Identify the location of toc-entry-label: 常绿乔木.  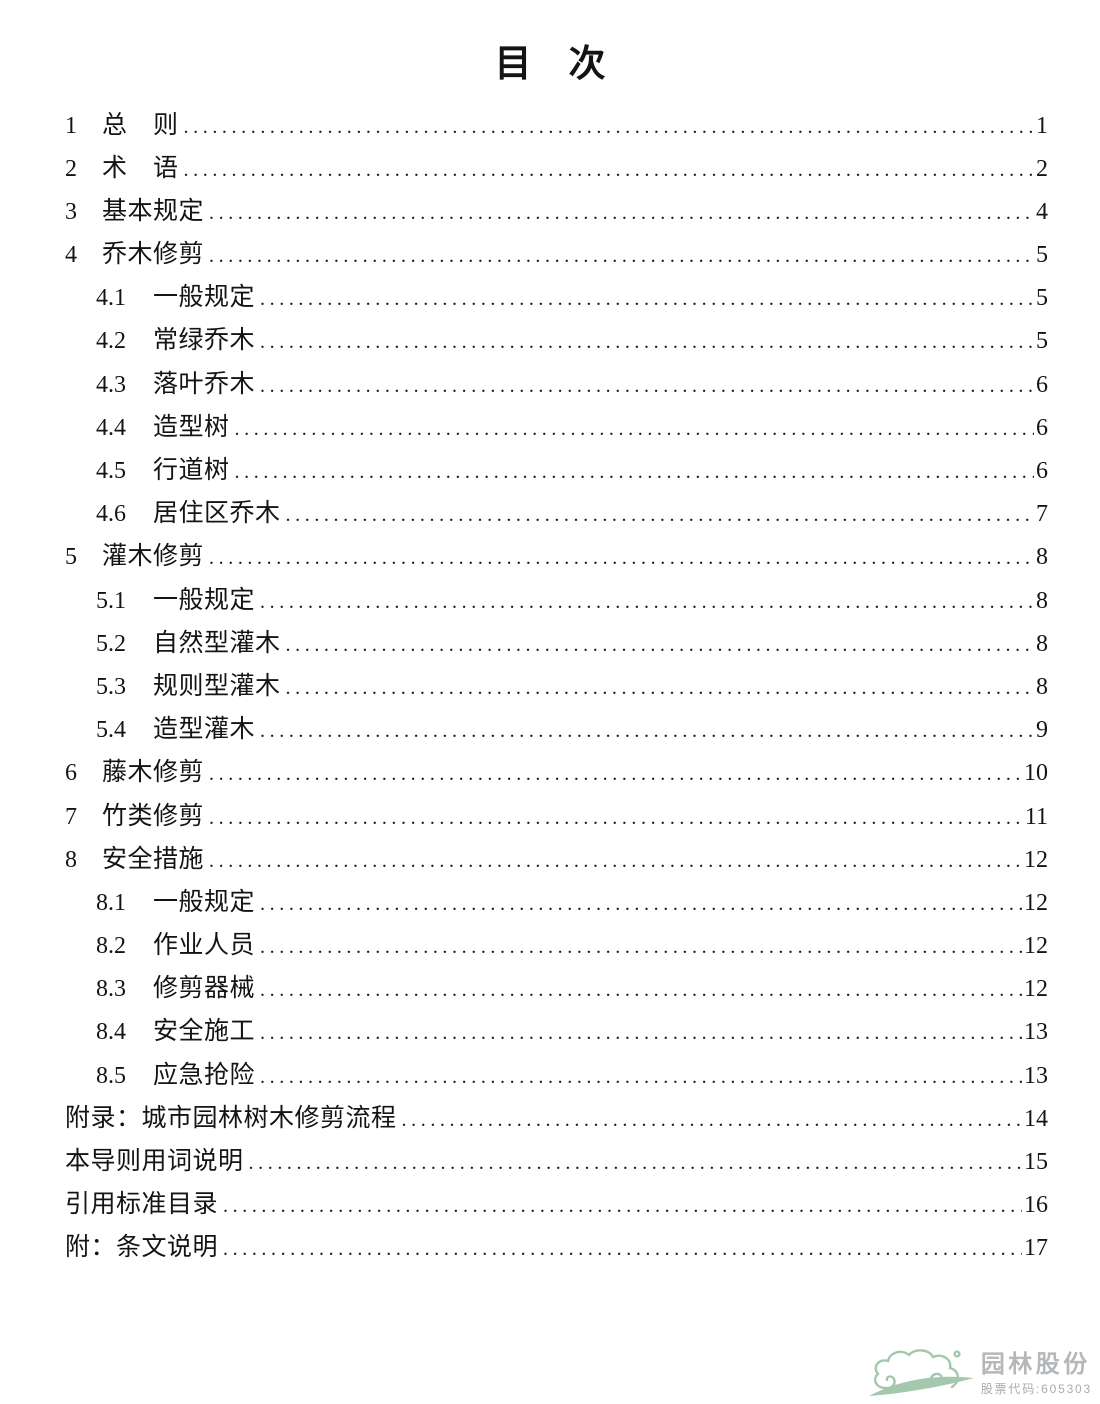
(204, 341).